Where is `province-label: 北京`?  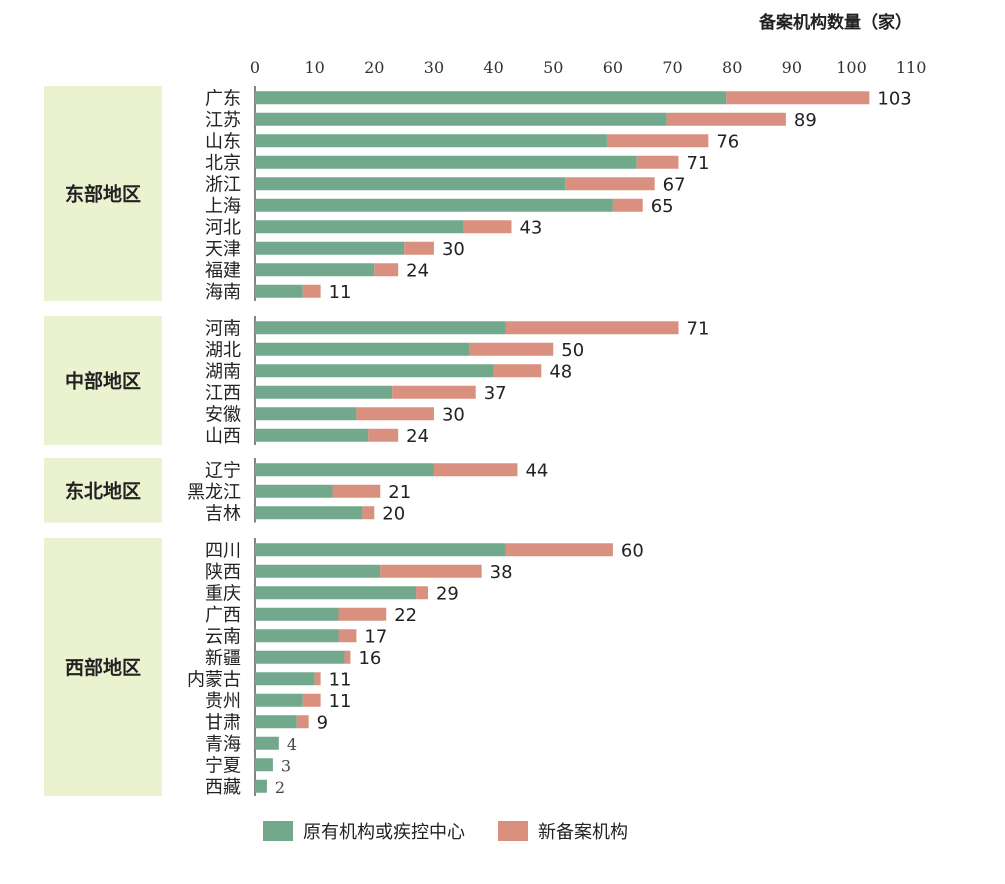 province-label: 北京 is located at coordinates (223, 163).